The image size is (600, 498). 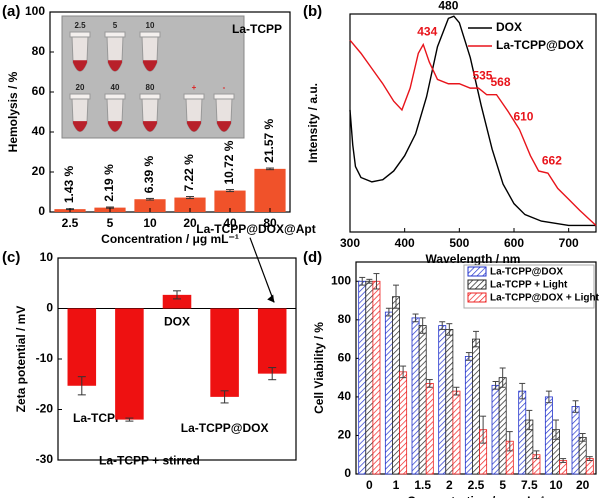 What do you see at coordinates (312, 11) in the screenshot?
I see `panel-label: (b)` at bounding box center [312, 11].